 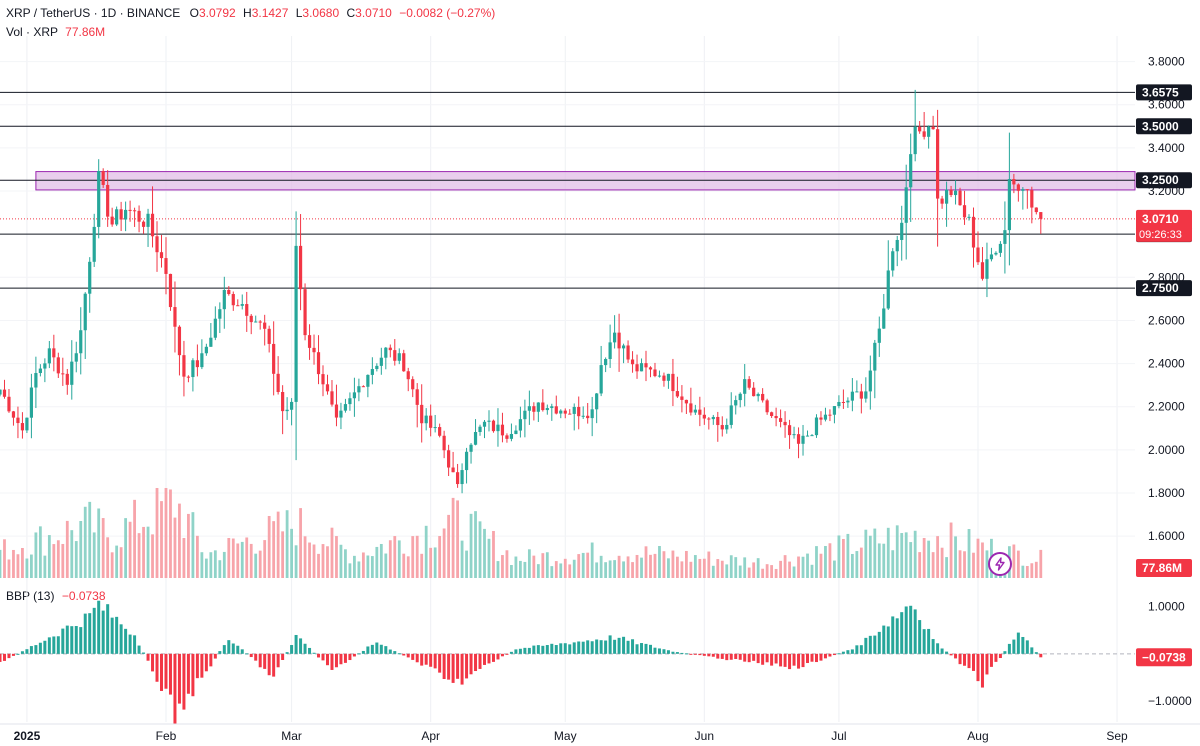 I want to click on bbp-last-badge: −0.0738, so click(x=1164, y=657).